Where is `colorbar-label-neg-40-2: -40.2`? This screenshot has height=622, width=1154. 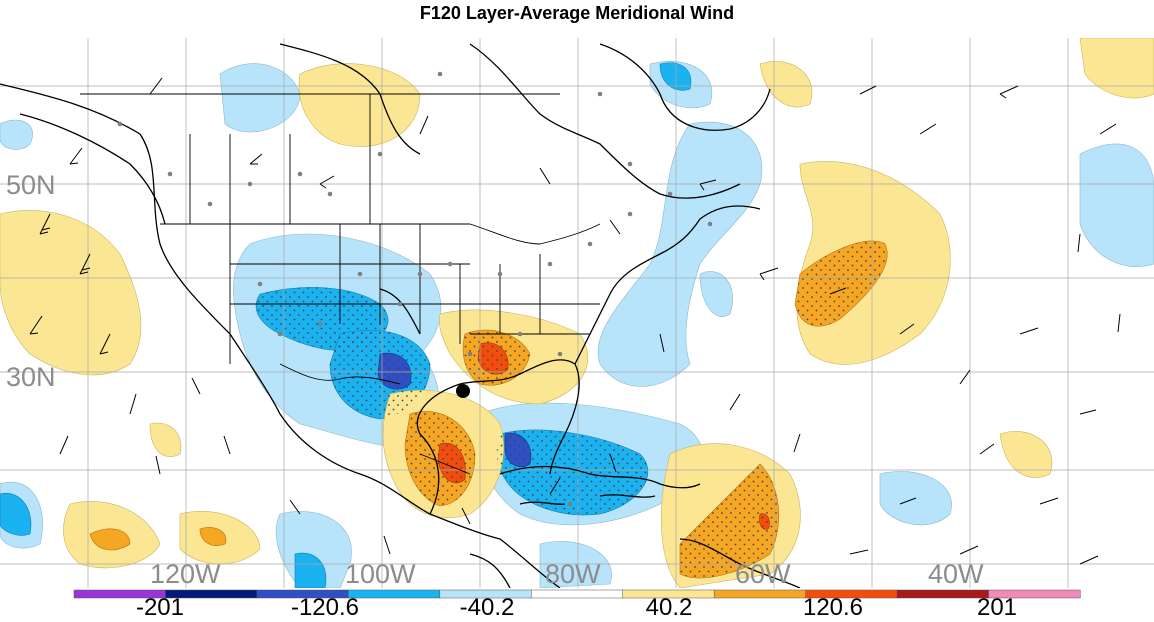 colorbar-label-neg-40-2: -40.2 is located at coordinates (487, 607).